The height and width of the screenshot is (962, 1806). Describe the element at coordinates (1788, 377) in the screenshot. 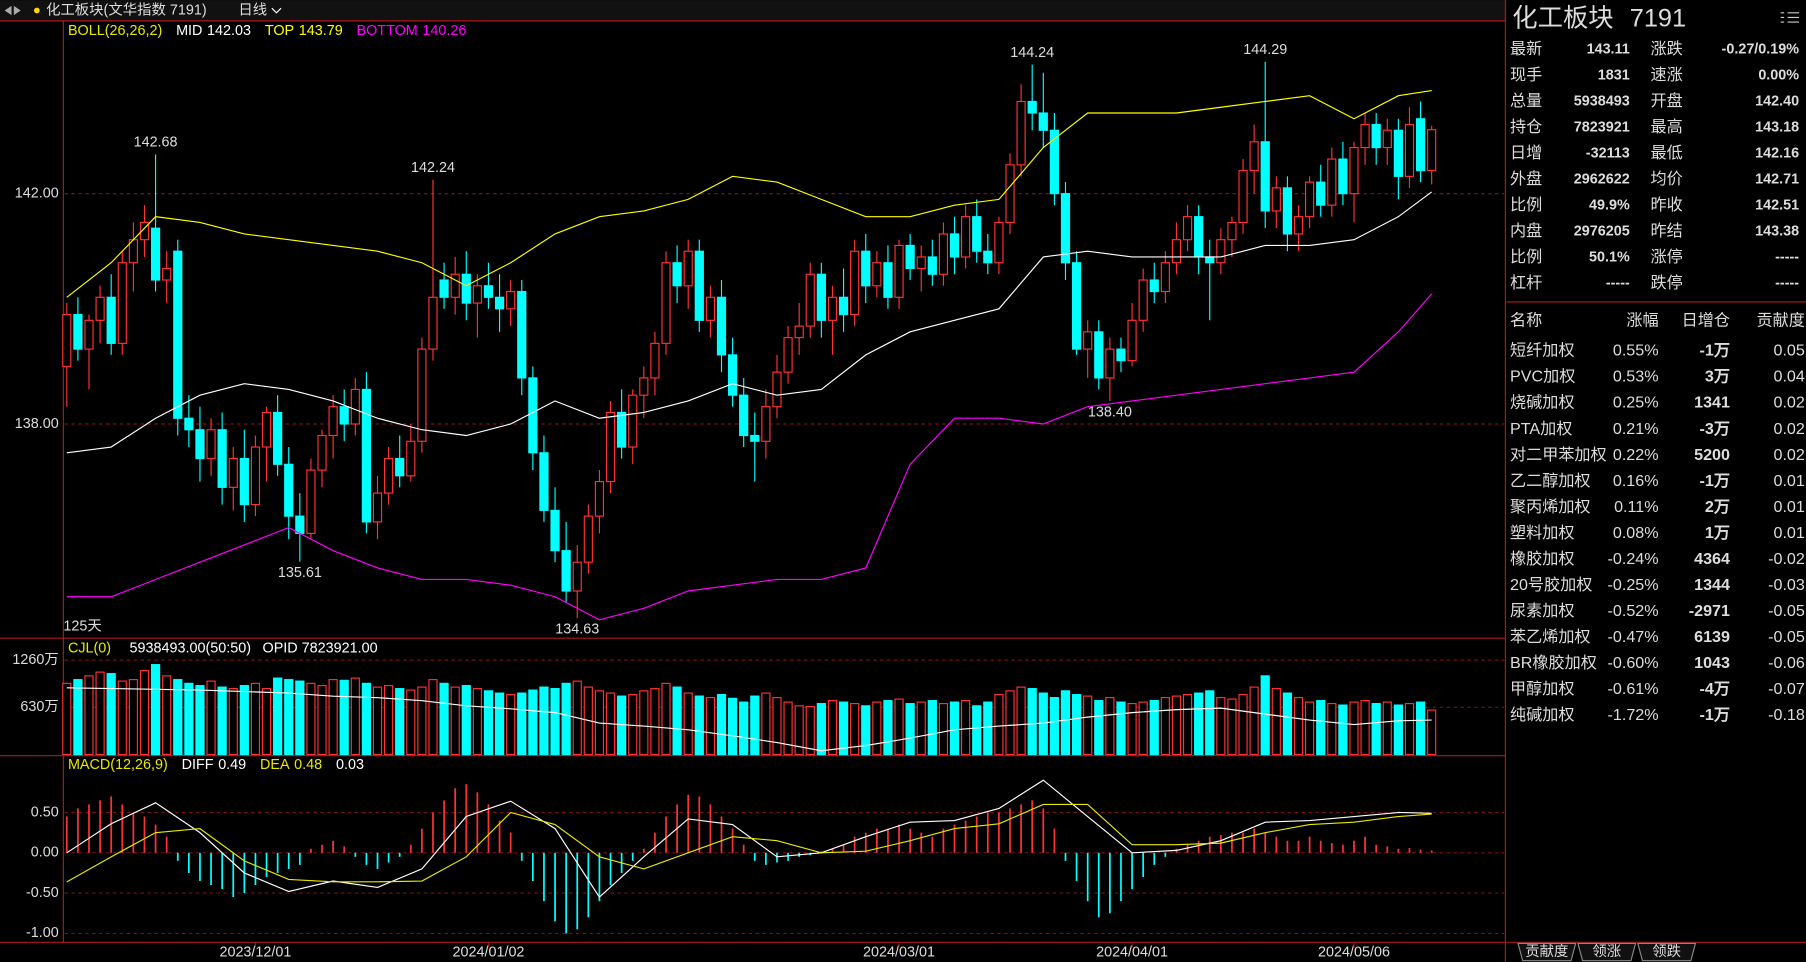

I see `table-cell: 0.04` at that location.